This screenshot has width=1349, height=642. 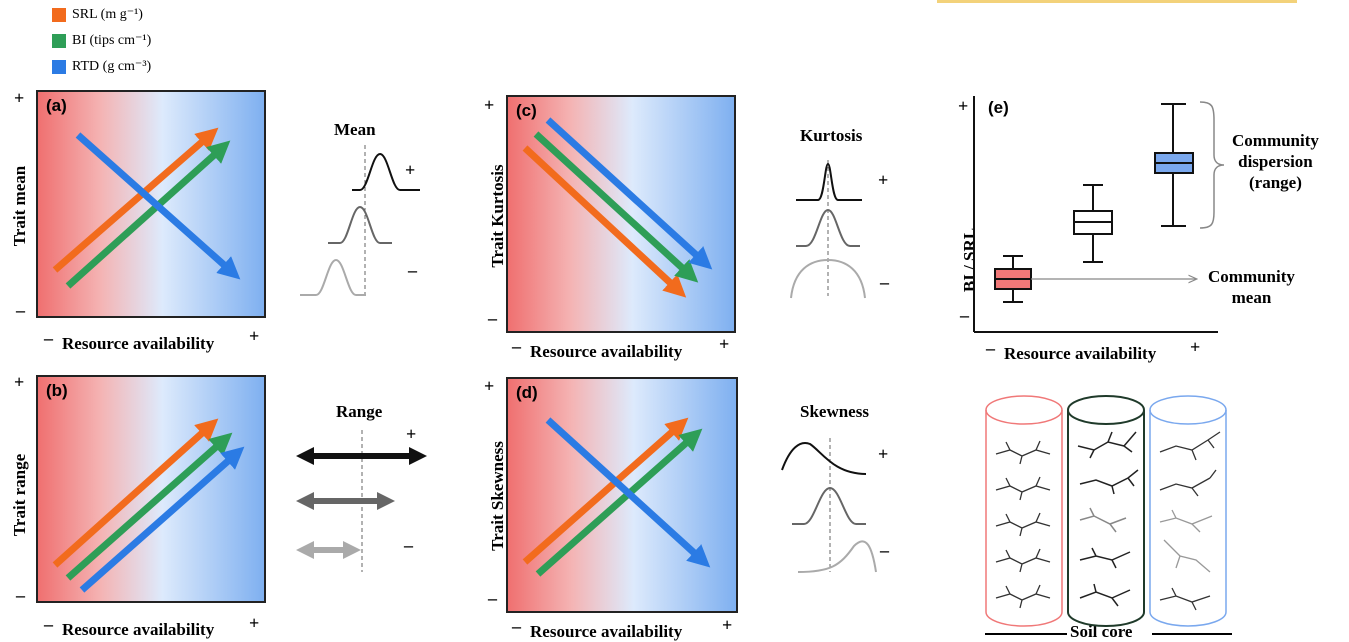 I want to click on roots-dark-core, so click(x=1108, y=519).